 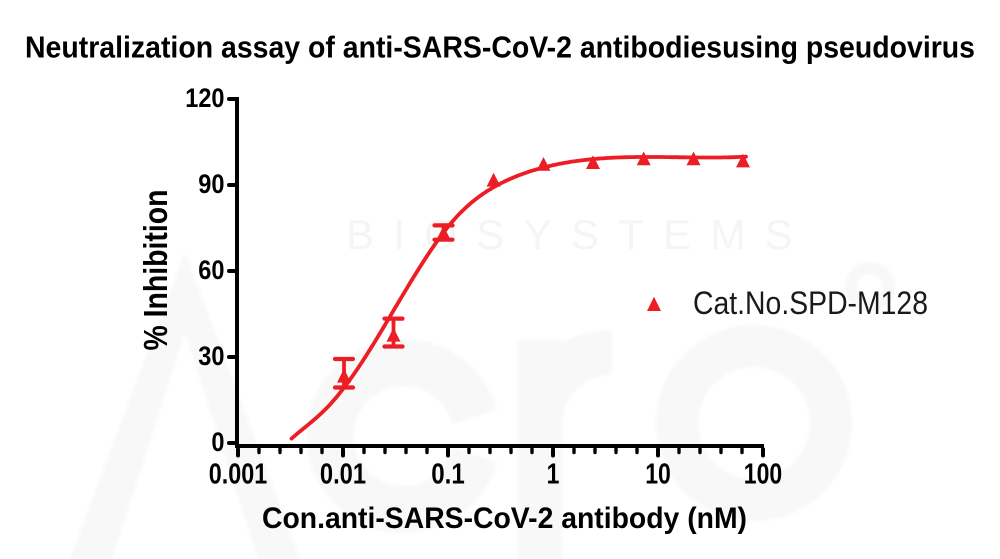 I want to click on svg-text: 90, so click(x=211, y=184).